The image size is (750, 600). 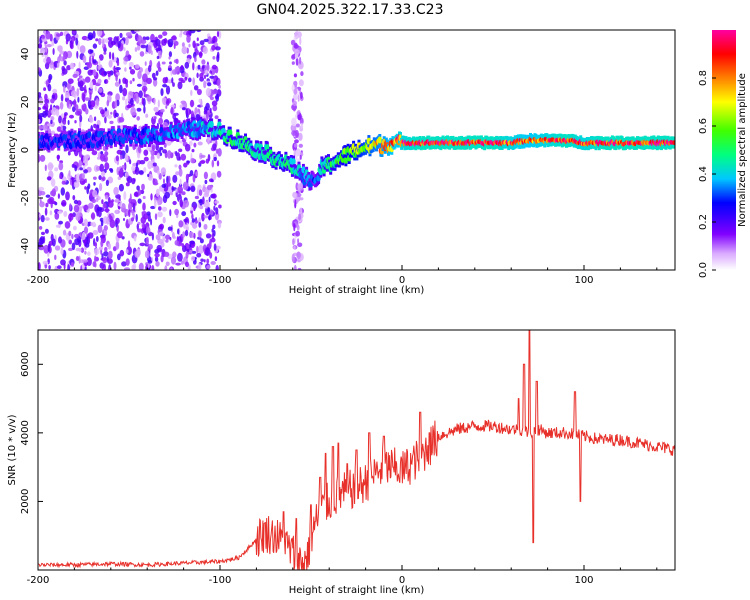 I want to click on colorbar-gradient, so click(x=724, y=150).